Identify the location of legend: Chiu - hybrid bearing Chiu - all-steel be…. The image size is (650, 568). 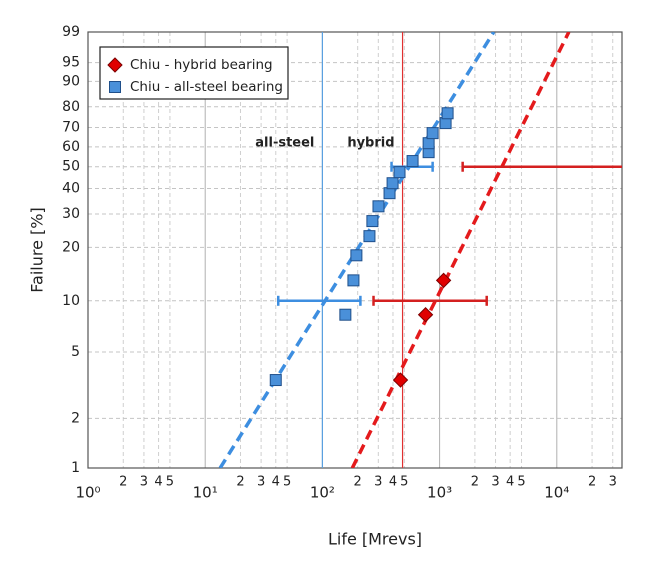
(194, 73).